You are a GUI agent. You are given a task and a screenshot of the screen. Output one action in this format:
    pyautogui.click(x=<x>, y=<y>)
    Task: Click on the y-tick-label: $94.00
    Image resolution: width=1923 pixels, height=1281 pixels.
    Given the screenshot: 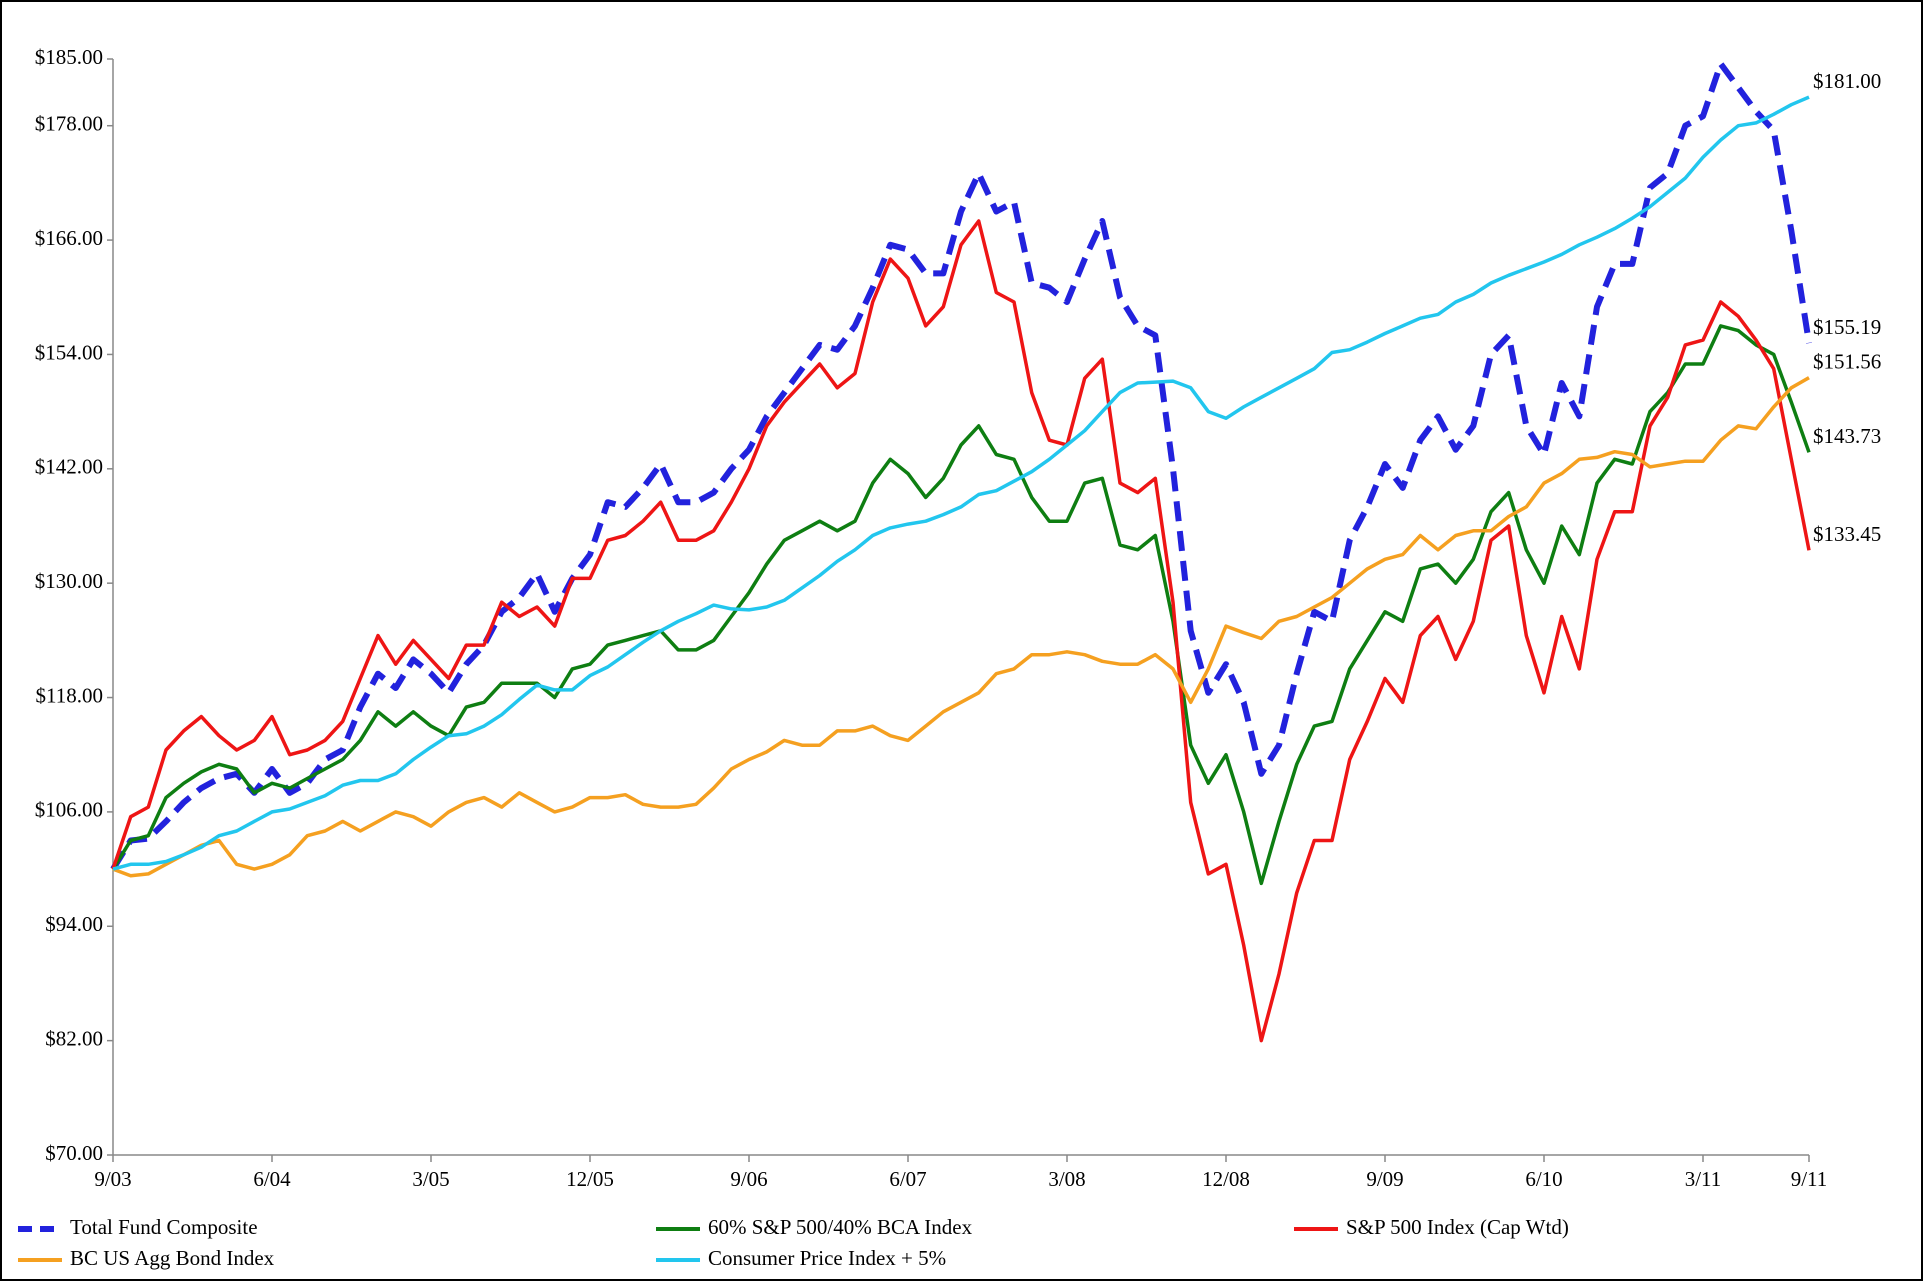 What is the action you would take?
    pyautogui.click(x=74, y=924)
    